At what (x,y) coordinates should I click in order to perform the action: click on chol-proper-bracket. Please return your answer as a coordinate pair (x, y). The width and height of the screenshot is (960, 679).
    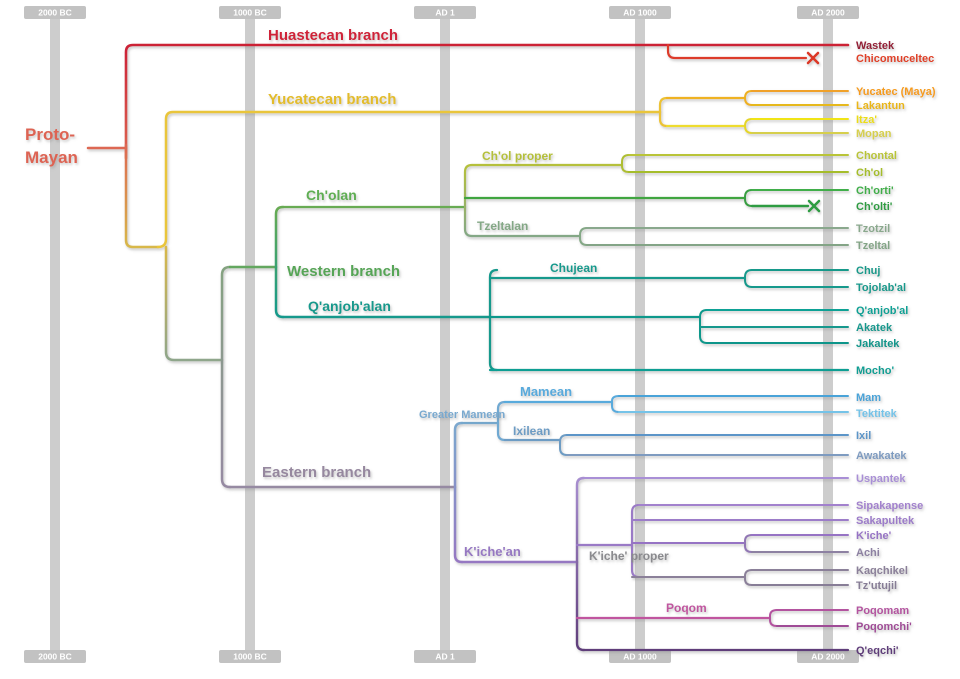
    Looking at the image, I should click on (625, 163).